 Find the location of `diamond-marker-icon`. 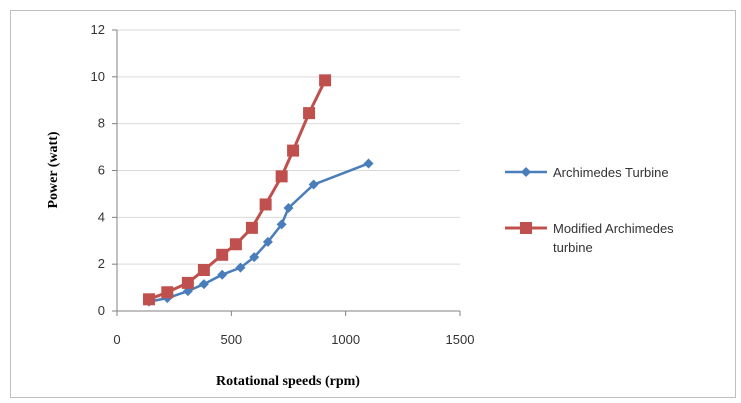

diamond-marker-icon is located at coordinates (526, 172).